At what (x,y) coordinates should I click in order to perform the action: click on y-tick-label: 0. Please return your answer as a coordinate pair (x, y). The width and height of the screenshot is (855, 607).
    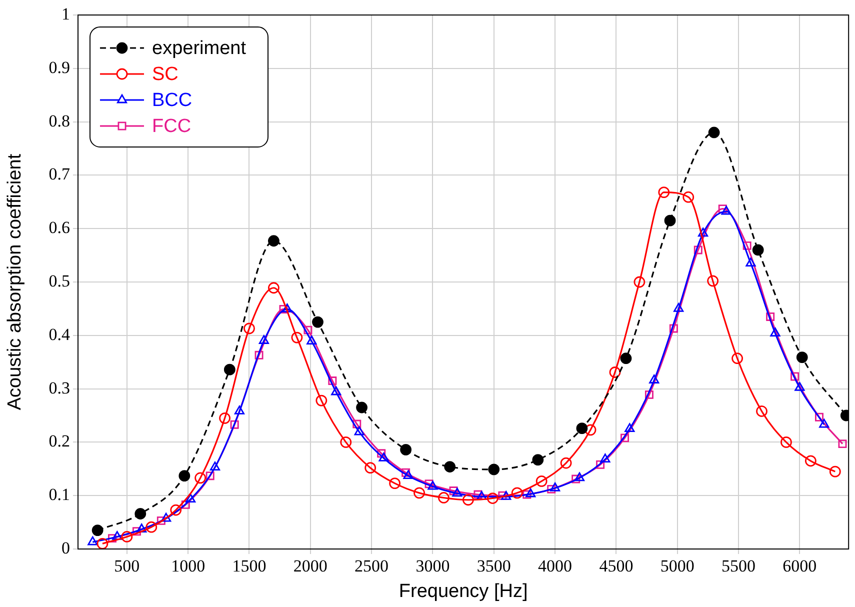
    Looking at the image, I should click on (66, 548).